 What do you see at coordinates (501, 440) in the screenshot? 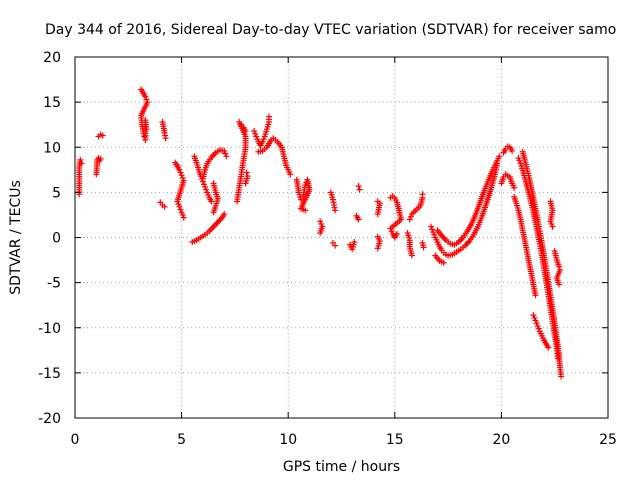
I see `x-tick-label: 20` at bounding box center [501, 440].